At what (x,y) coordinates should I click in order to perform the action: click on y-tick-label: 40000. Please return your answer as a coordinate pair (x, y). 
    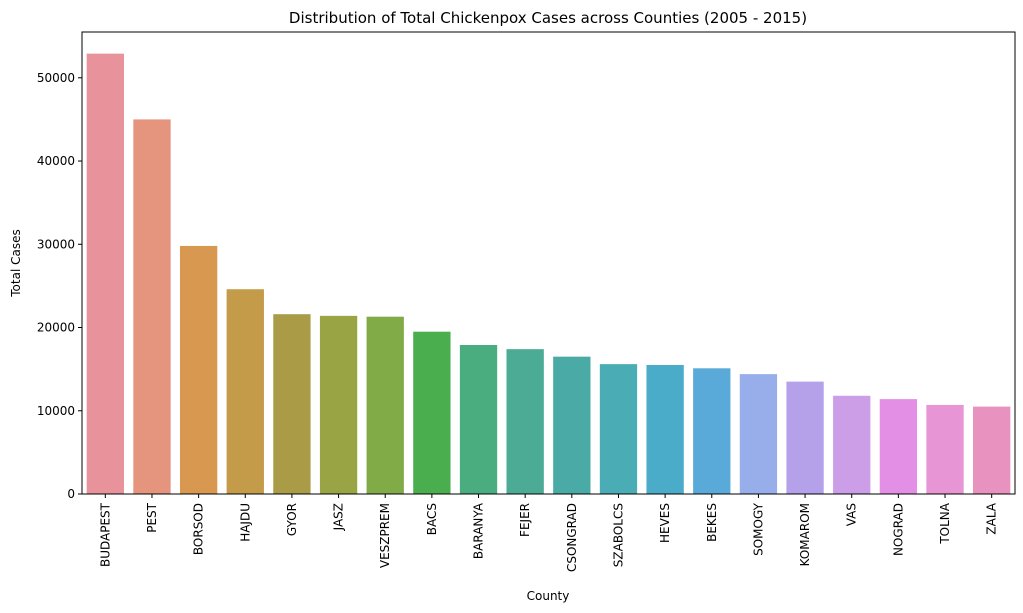
    Looking at the image, I should click on (56, 161).